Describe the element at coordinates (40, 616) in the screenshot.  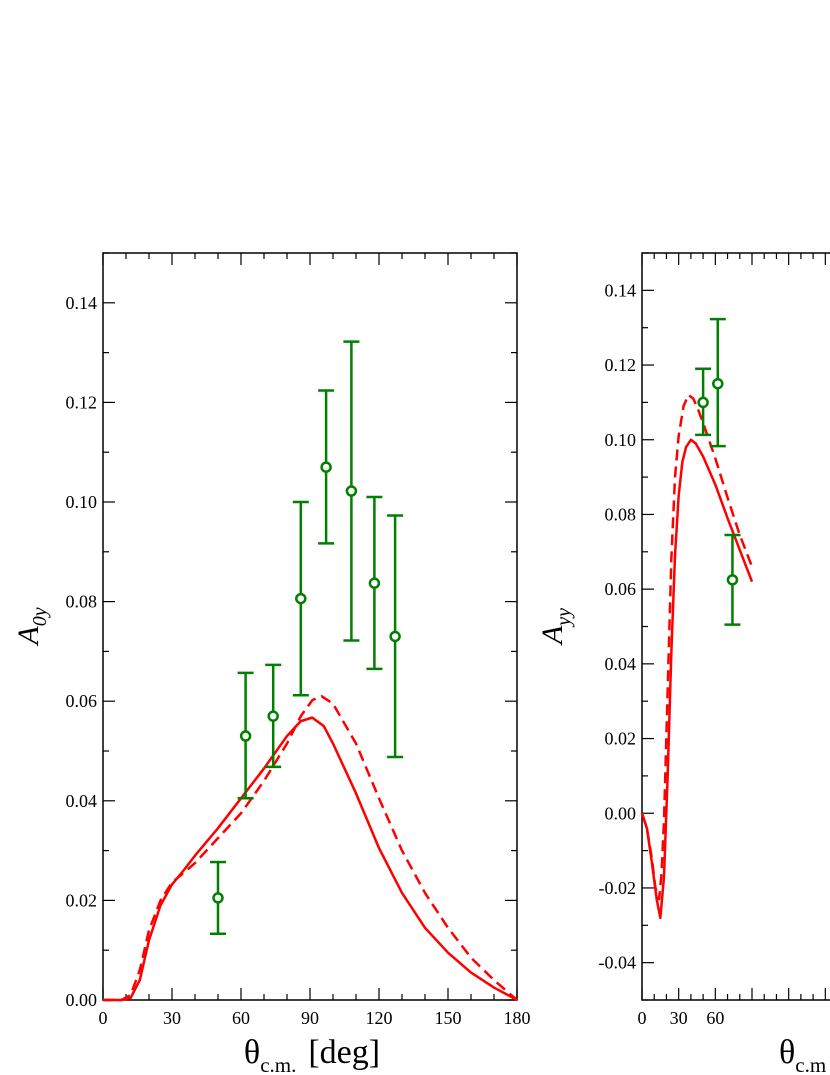
I see `y-axis-title-sub: 0y` at that location.